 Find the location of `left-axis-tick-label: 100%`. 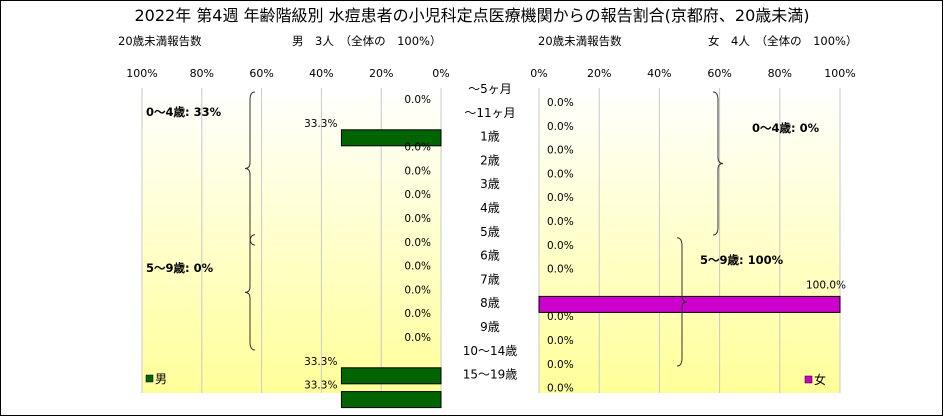

left-axis-tick-label: 100% is located at coordinates (141, 73).